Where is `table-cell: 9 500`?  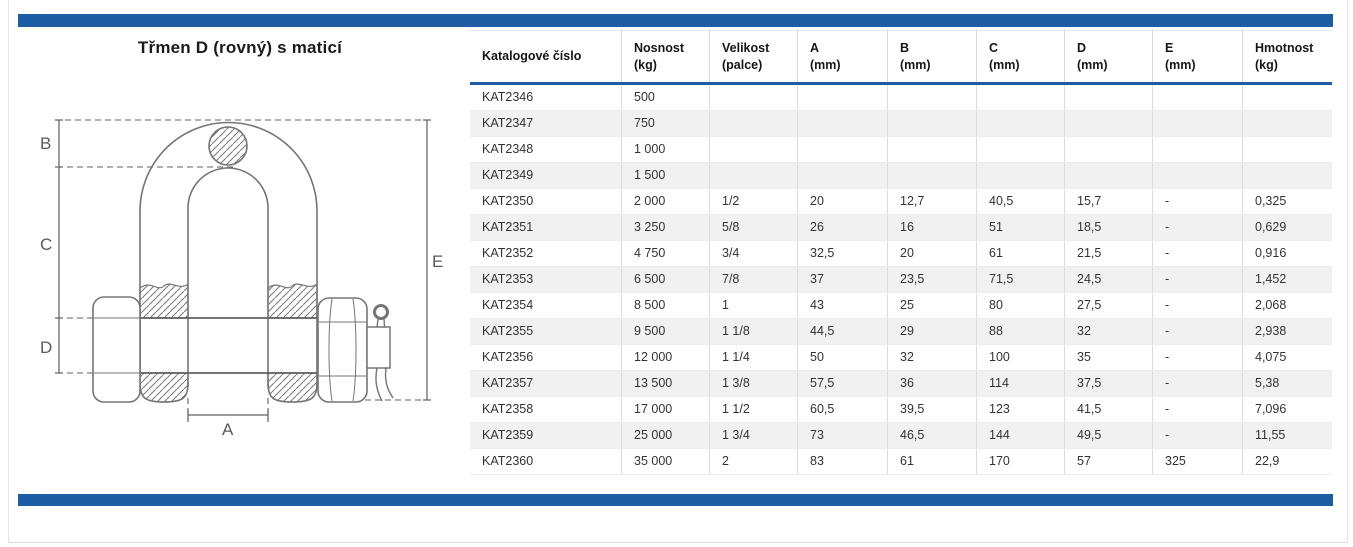 table-cell: 9 500 is located at coordinates (666, 331).